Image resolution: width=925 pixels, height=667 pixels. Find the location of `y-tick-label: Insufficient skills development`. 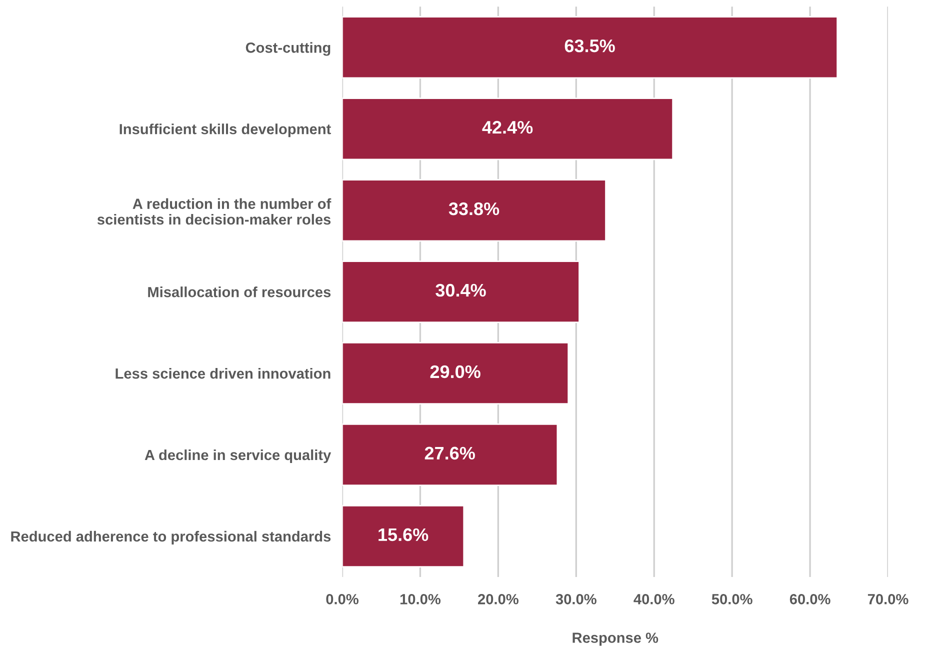

y-tick-label: Insufficient skills development is located at coordinates (225, 131).